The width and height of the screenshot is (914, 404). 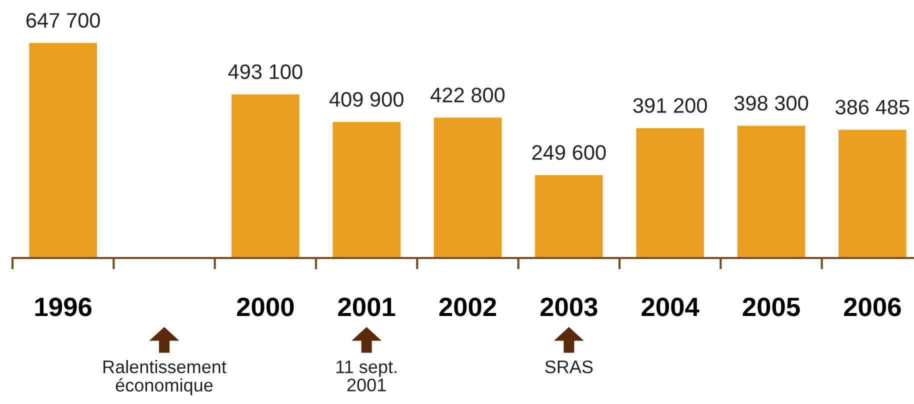 I want to click on data-label: 386 485, so click(x=873, y=107).